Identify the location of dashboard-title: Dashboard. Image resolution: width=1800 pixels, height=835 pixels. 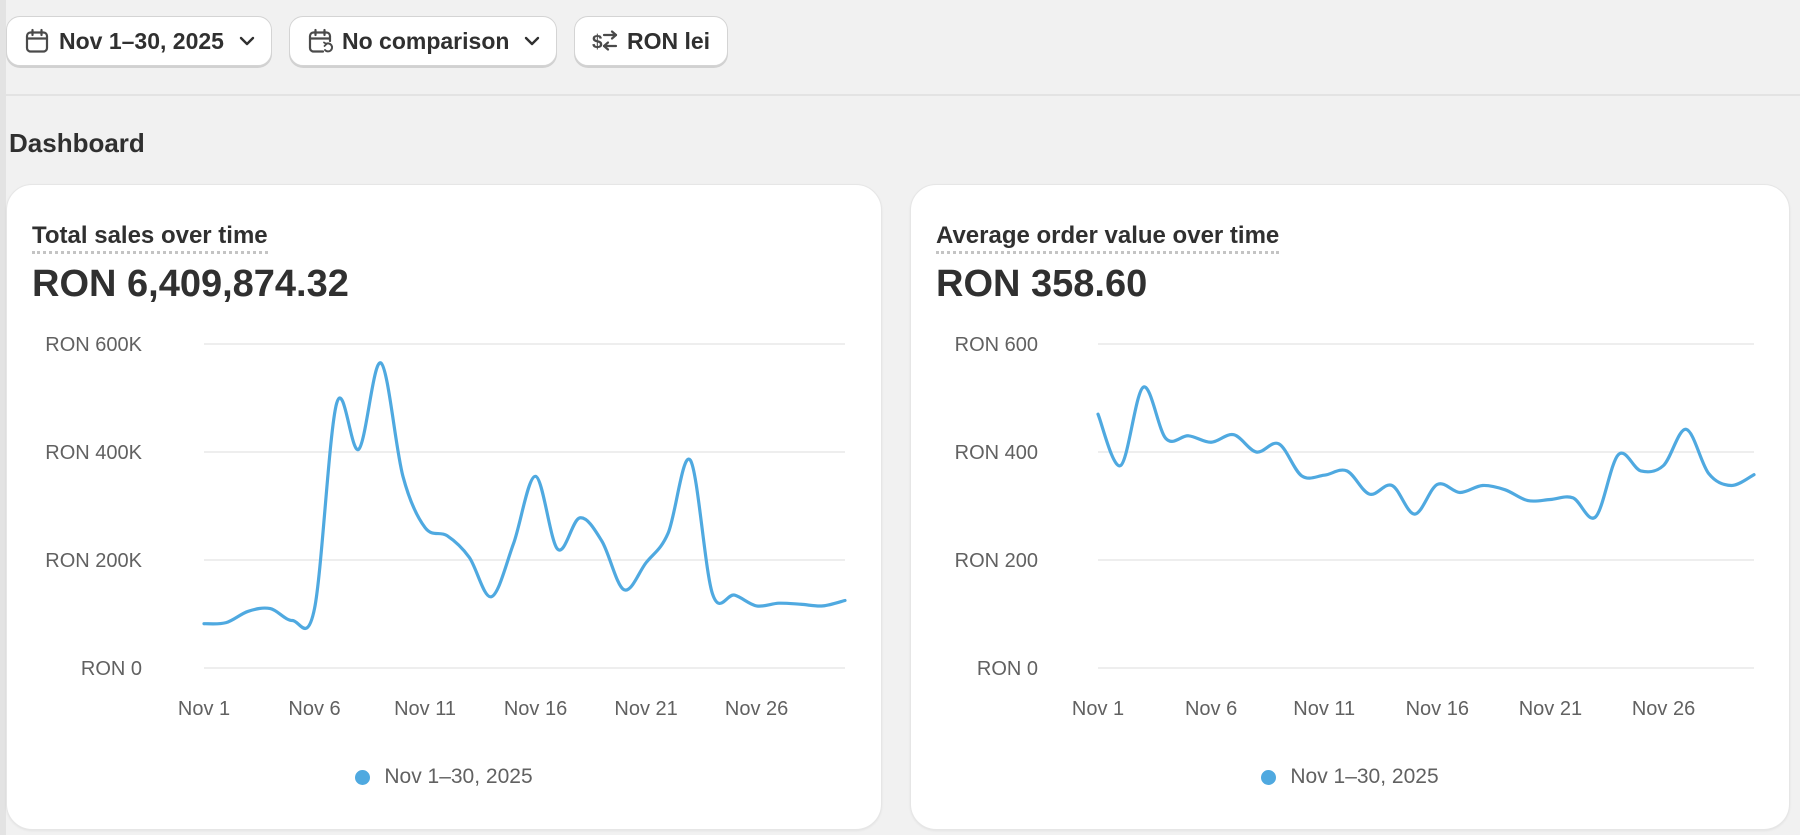
(77, 143).